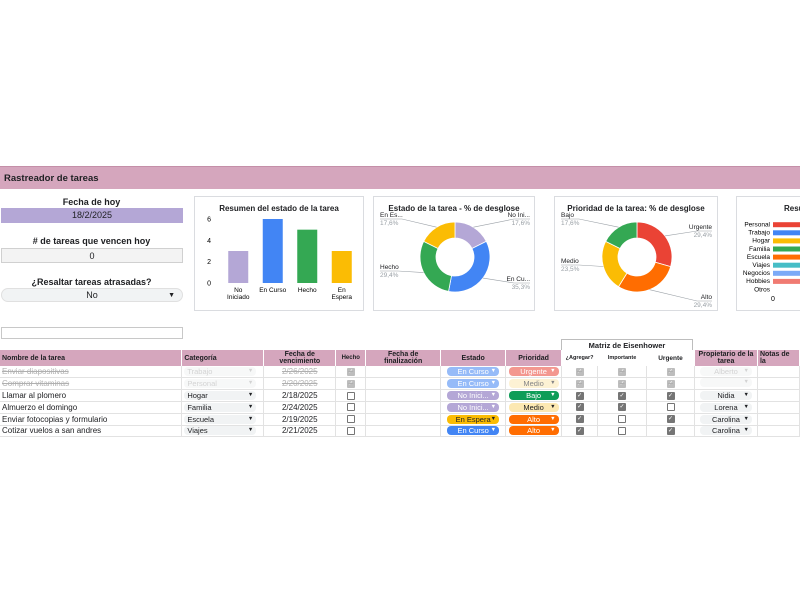  I want to click on owner-select: Alberto ▼, so click(725, 372).